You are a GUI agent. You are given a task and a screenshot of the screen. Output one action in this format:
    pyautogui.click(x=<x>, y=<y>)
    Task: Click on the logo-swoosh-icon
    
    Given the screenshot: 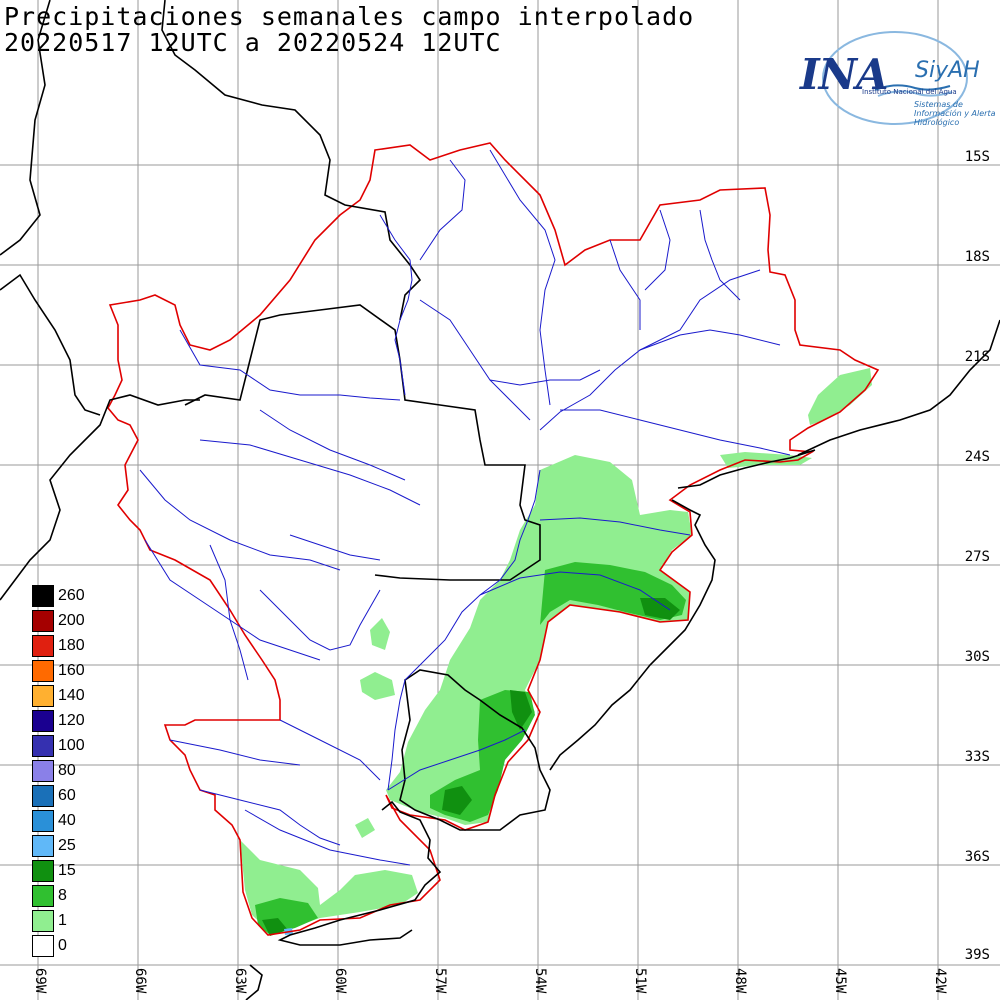 What is the action you would take?
    pyautogui.click(x=895, y=78)
    